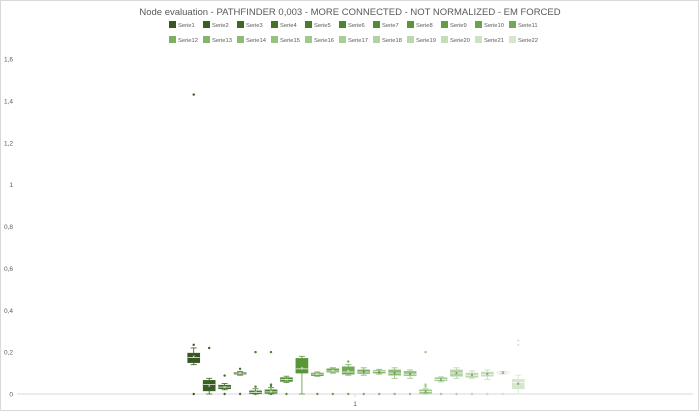 The height and width of the screenshot is (415, 699). I want to click on legend-label-serie19: Serie19, so click(426, 41).